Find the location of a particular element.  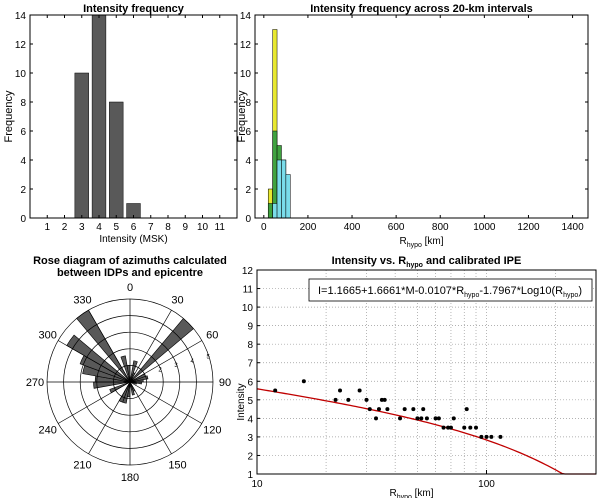

rose-angle-label: 210 is located at coordinates (82, 465).